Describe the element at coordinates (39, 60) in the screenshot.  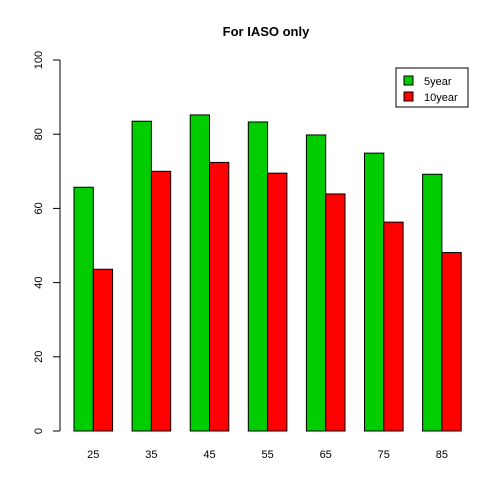
I see `y-tick-label: 100` at that location.